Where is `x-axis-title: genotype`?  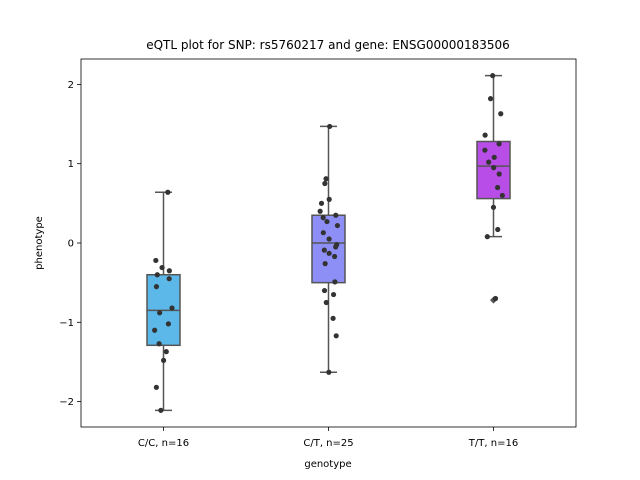 x-axis-title: genotype is located at coordinates (327, 464).